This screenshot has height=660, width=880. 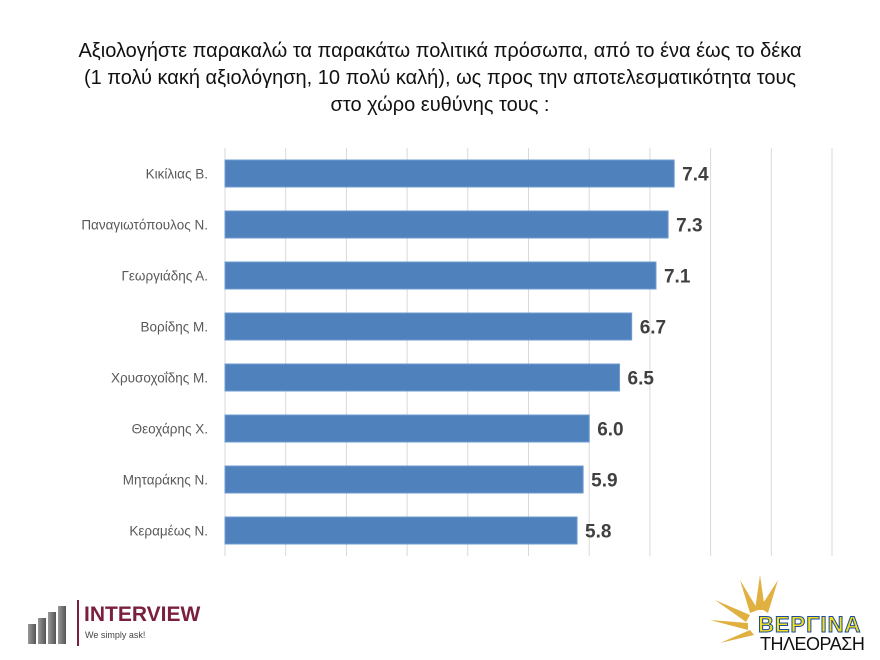 I want to click on value-label: 5.8, so click(x=598, y=532).